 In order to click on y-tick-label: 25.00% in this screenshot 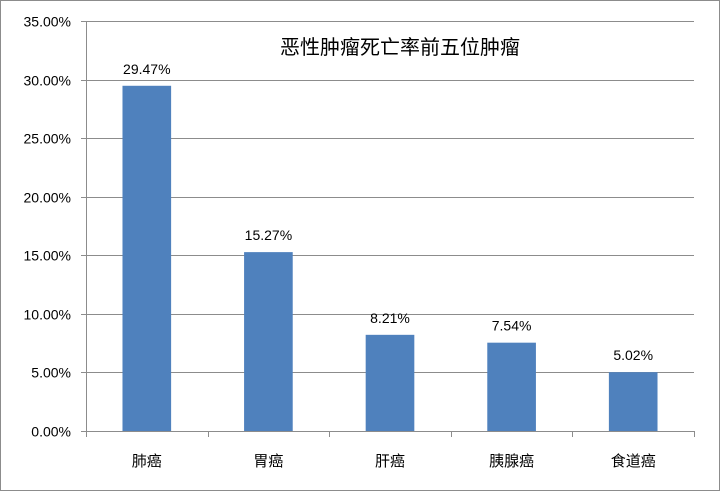, I will do `click(47, 139)`.